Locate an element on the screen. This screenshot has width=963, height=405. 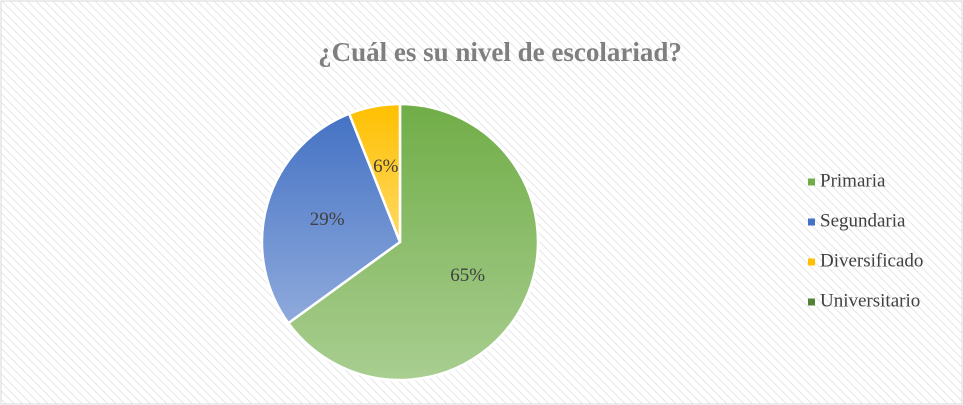
chart-title: ¿Cuál es su nivel de escolariad? is located at coordinates (500, 52).